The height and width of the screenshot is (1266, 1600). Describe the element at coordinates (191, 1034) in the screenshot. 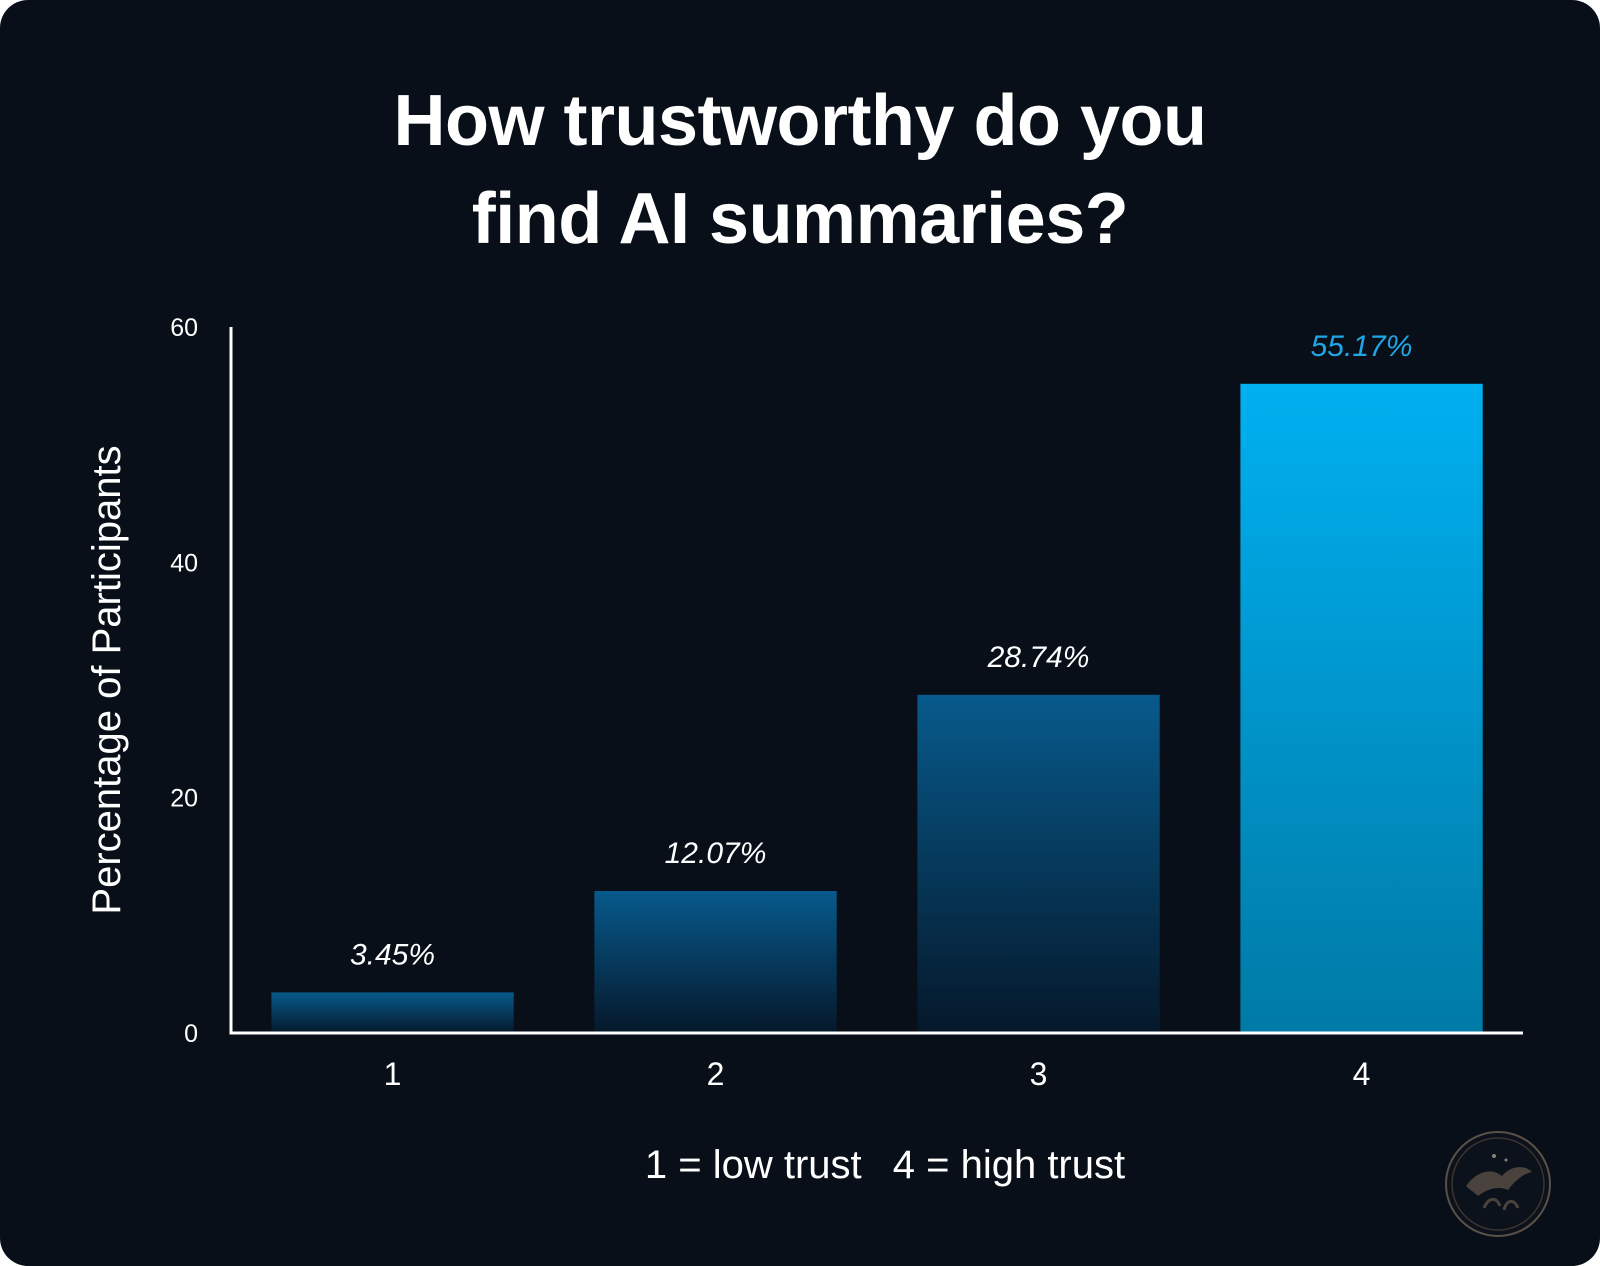

I see `y-tick-label-0: 0` at that location.